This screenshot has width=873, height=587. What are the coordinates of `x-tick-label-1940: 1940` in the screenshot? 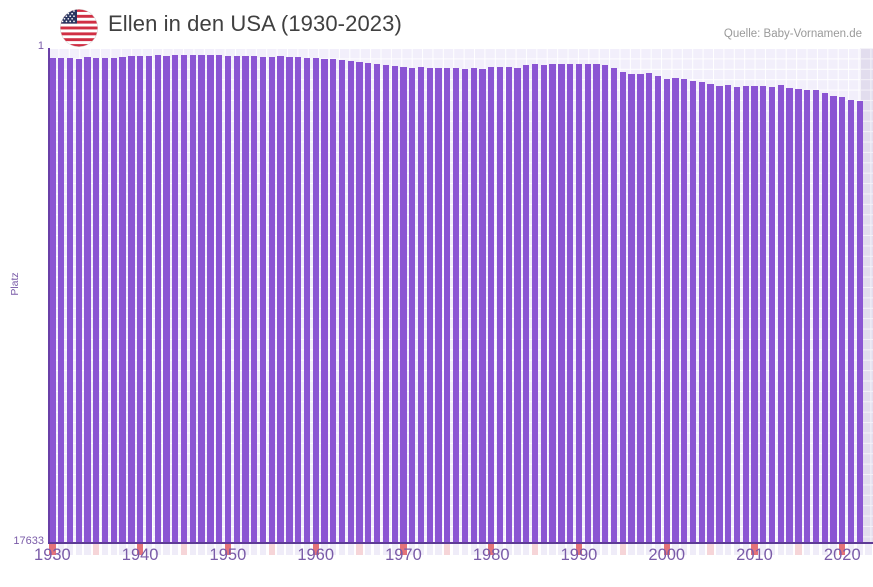 It's located at (140, 555).